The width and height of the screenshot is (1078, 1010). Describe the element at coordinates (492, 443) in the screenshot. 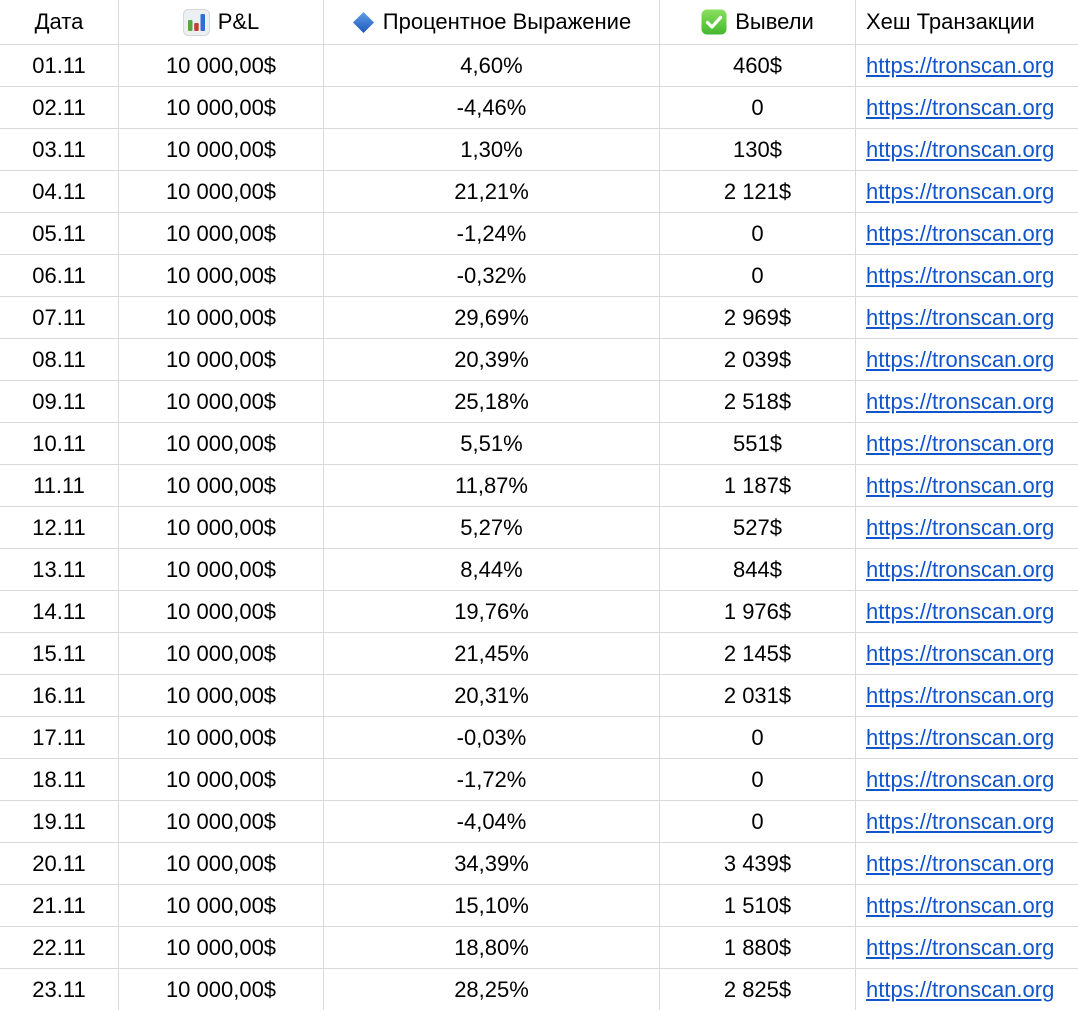

I see `percent-cell: 5,51%` at that location.